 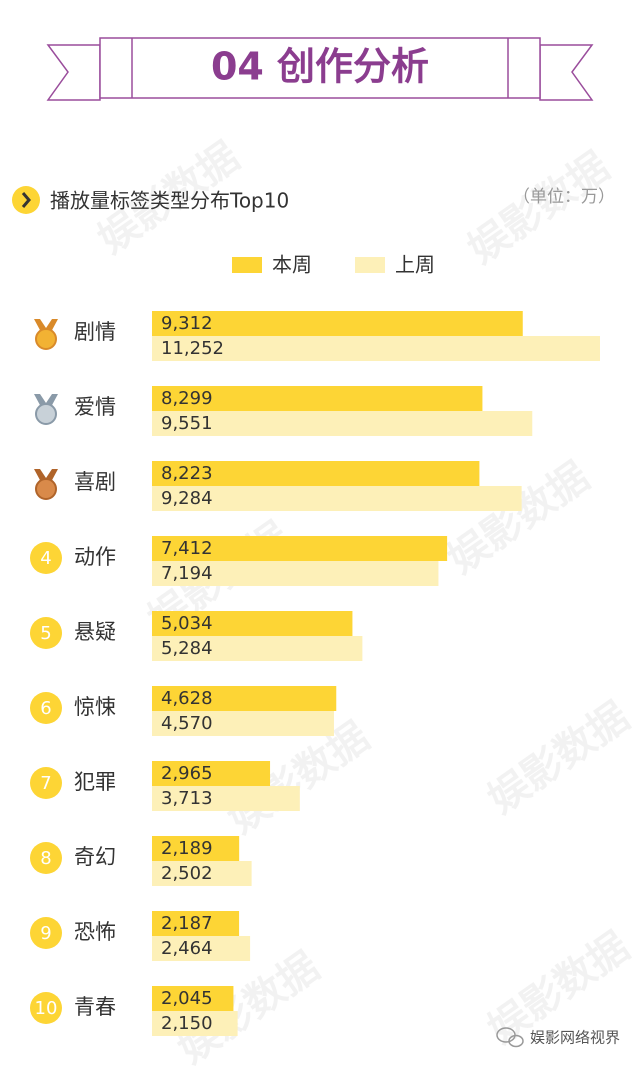 I want to click on rank-label: 7, so click(x=45, y=783).